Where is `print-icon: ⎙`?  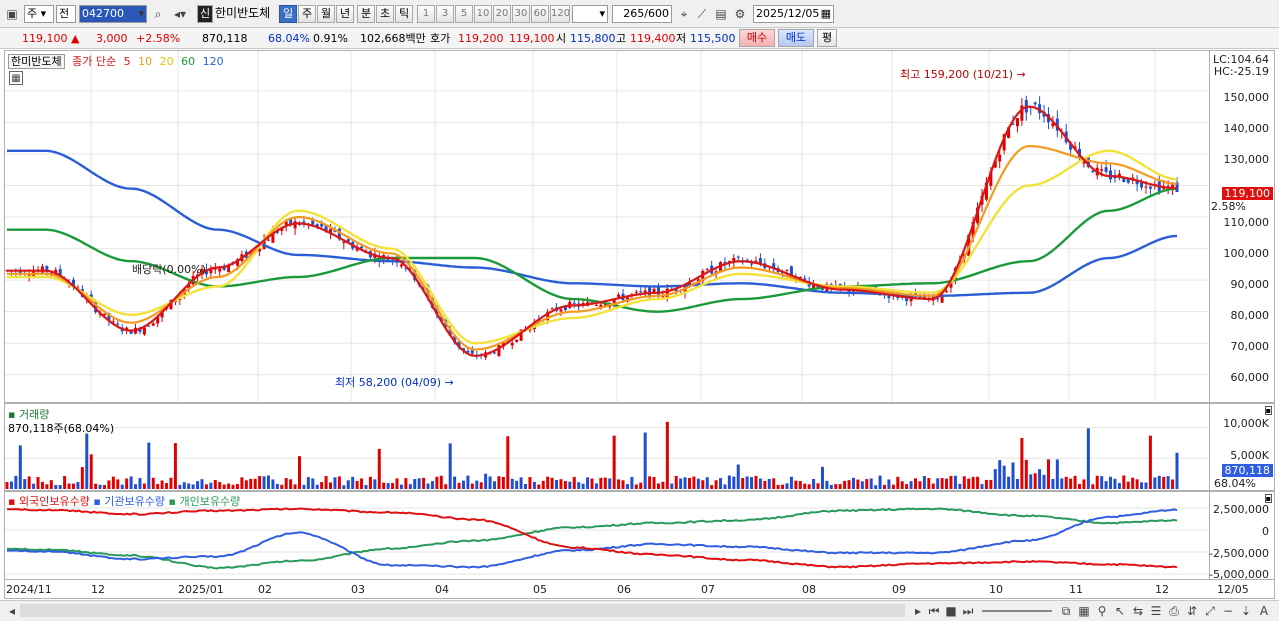 print-icon: ⎙ is located at coordinates (1174, 611).